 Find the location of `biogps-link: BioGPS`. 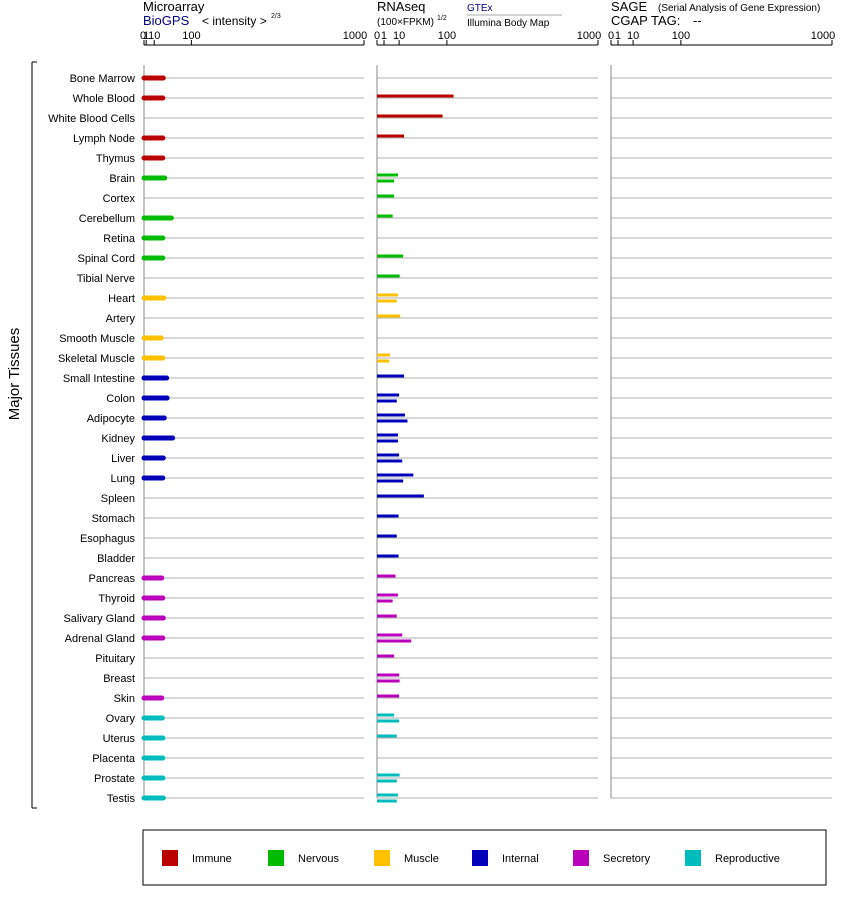

biogps-link: BioGPS is located at coordinates (166, 20).